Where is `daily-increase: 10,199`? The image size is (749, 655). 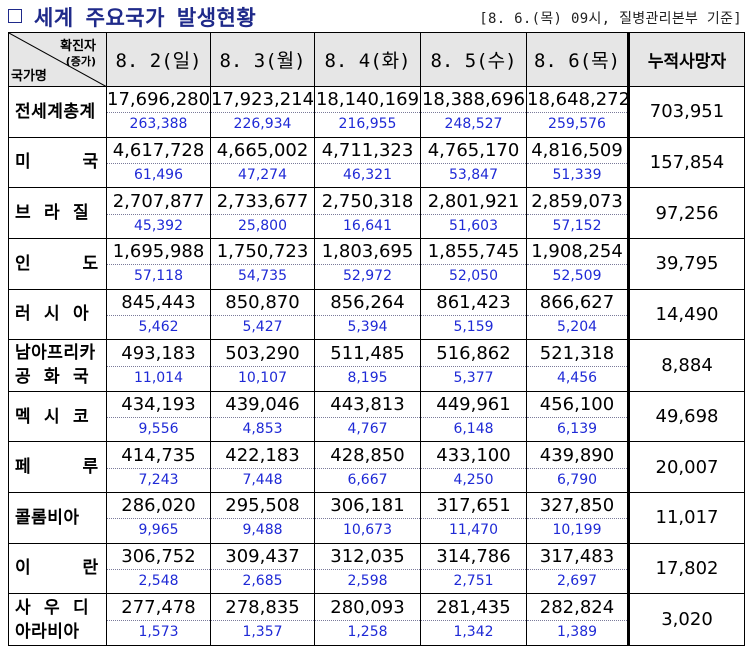 daily-increase: 10,199 is located at coordinates (577, 529).